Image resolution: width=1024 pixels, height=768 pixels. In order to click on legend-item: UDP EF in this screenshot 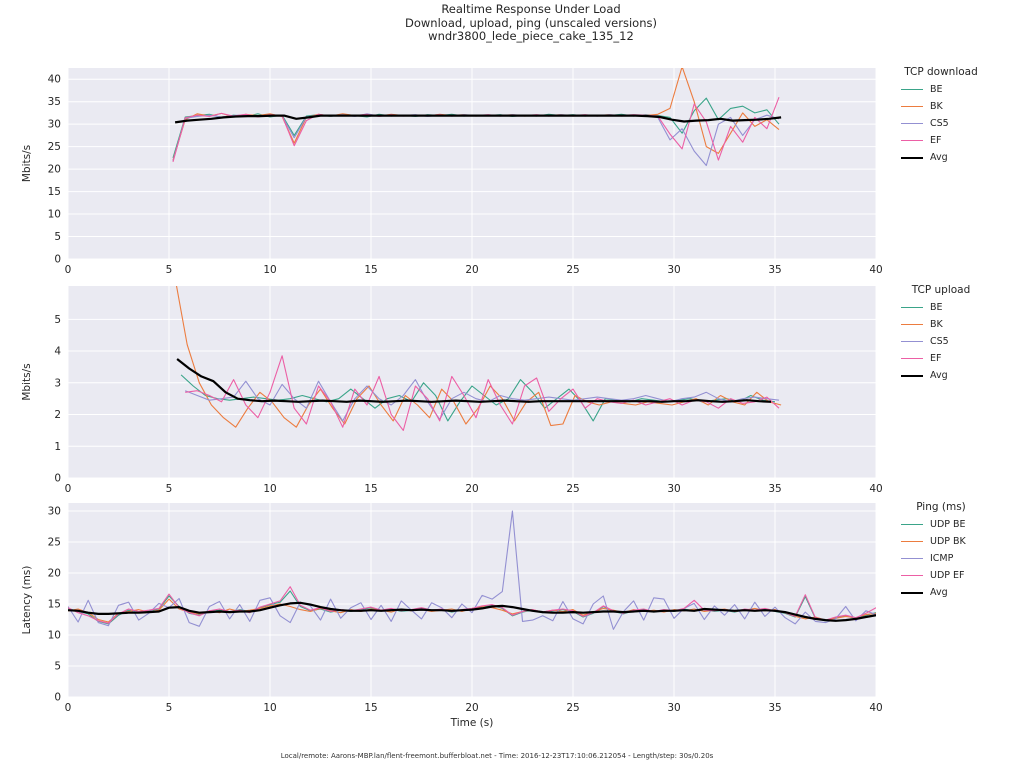, I will do `click(941, 575)`.